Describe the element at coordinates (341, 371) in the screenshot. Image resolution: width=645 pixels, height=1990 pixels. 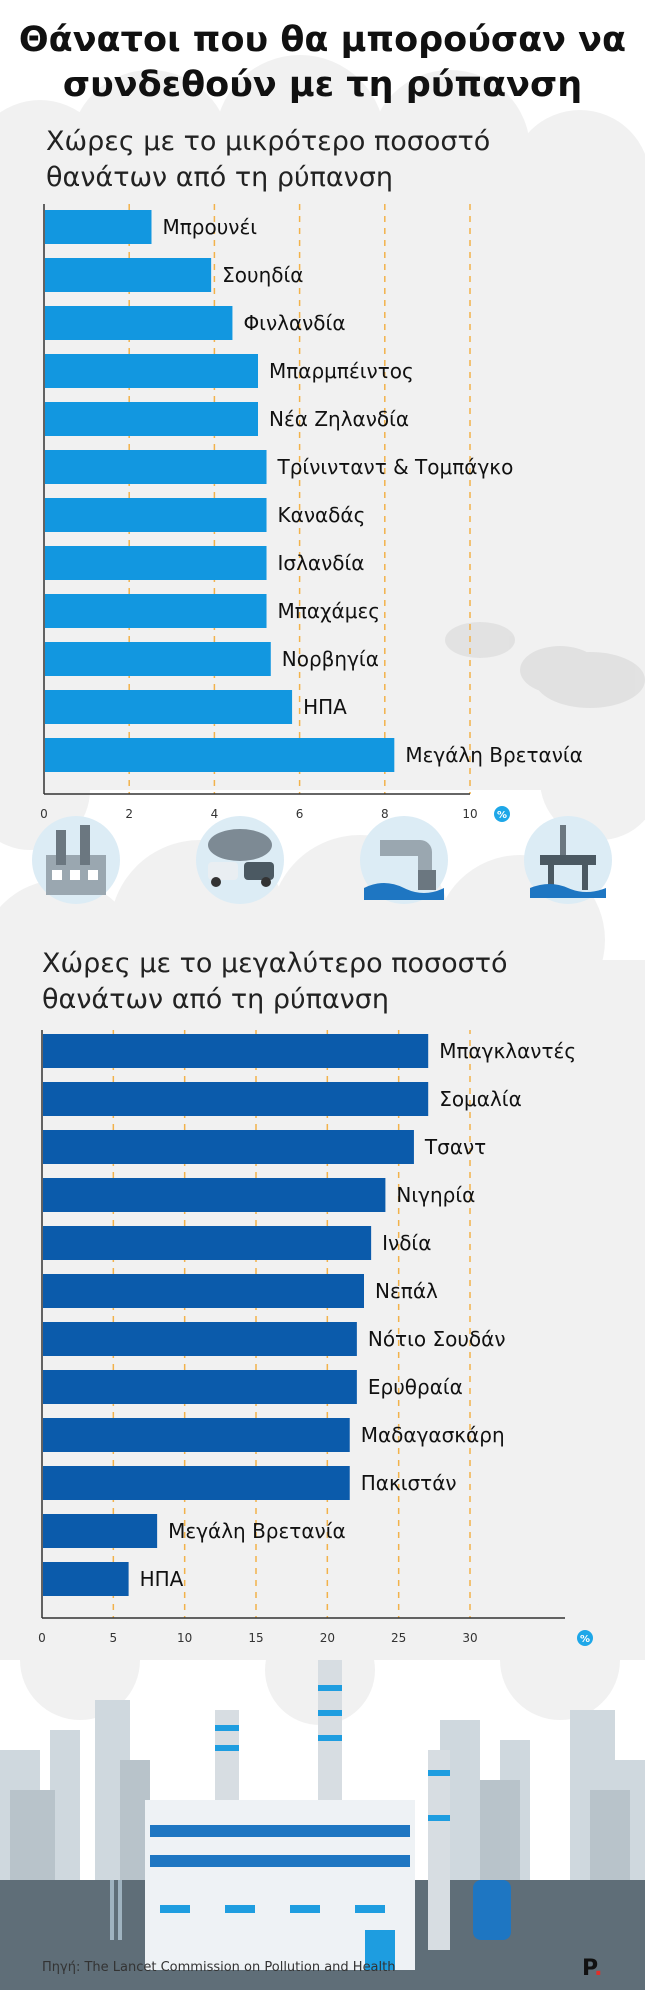
I see `category-label: Μπαρμπέιντος` at that location.